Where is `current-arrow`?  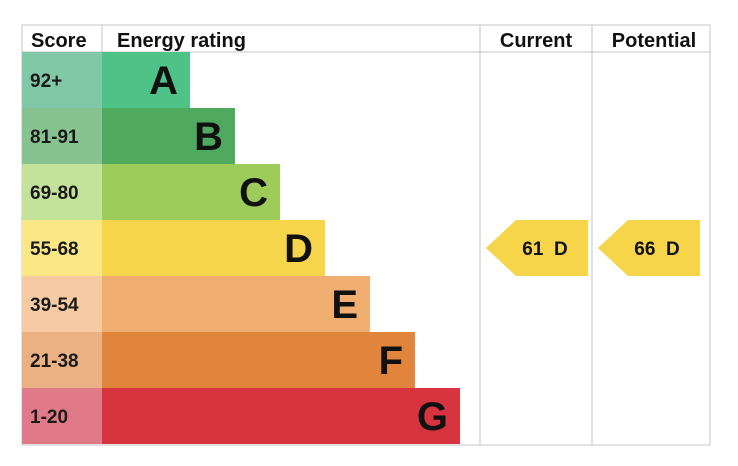 current-arrow is located at coordinates (537, 248).